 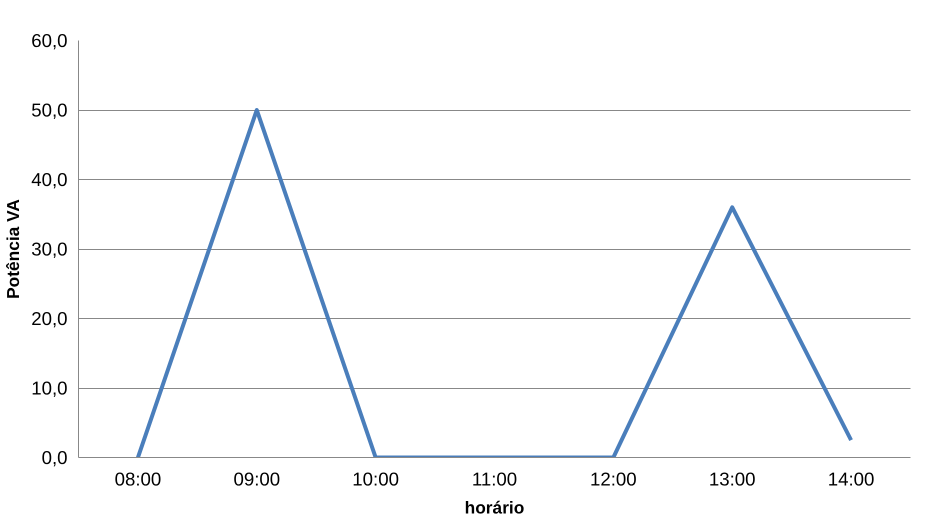 What do you see at coordinates (494, 508) in the screenshot?
I see `x-axis-title: horário` at bounding box center [494, 508].